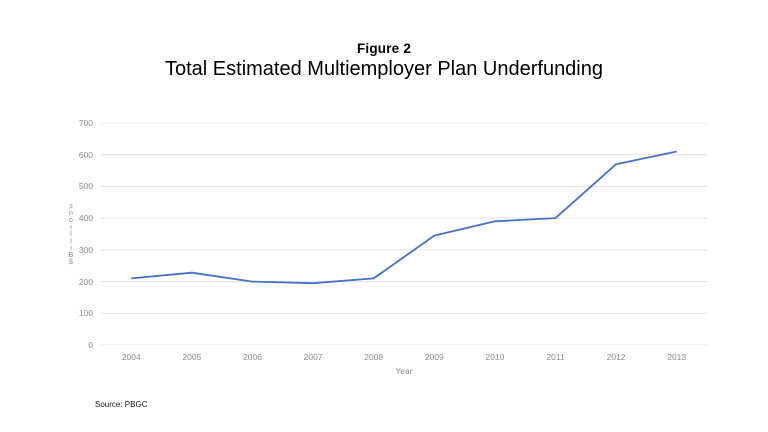  I want to click on y-tick-label: 400, so click(85, 218).